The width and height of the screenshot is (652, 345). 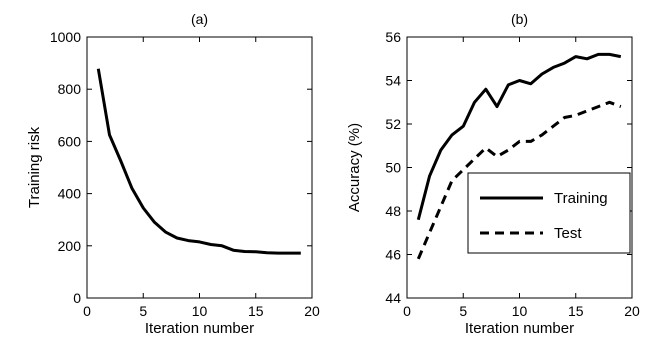 What do you see at coordinates (393, 81) in the screenshot?
I see `chart-b-y-tick-label: 54` at bounding box center [393, 81].